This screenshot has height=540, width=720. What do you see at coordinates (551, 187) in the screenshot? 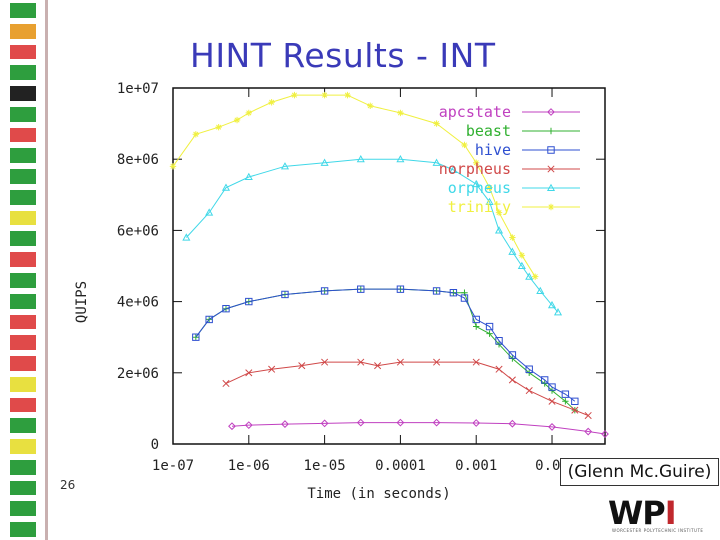
I see `legend-marker-orpheus` at bounding box center [551, 187].